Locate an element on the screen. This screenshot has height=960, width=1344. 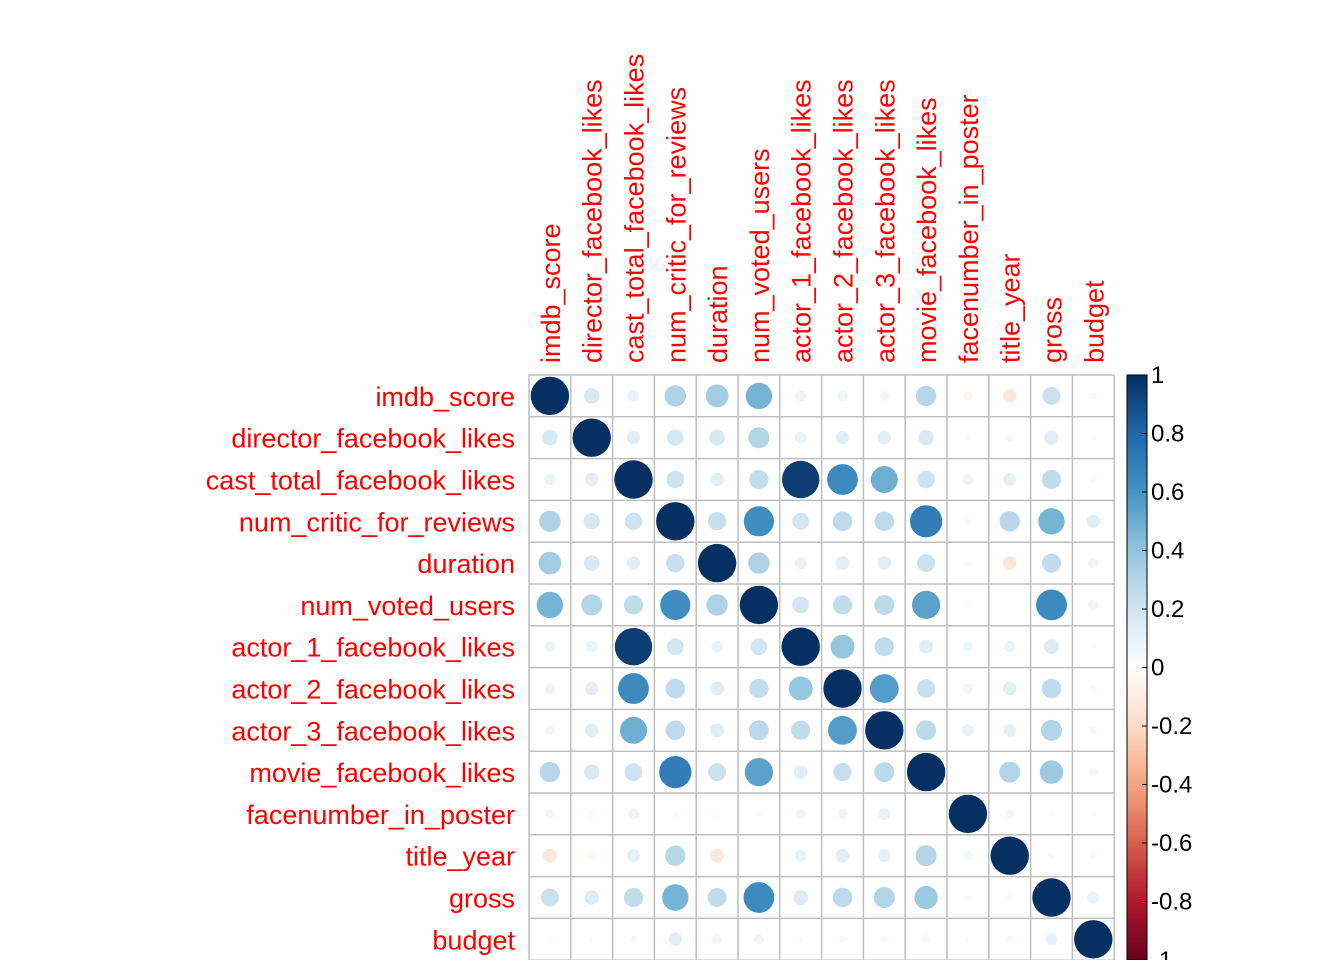
corr-cell-num_critic_for_reviews-budget is located at coordinates (1093, 521).